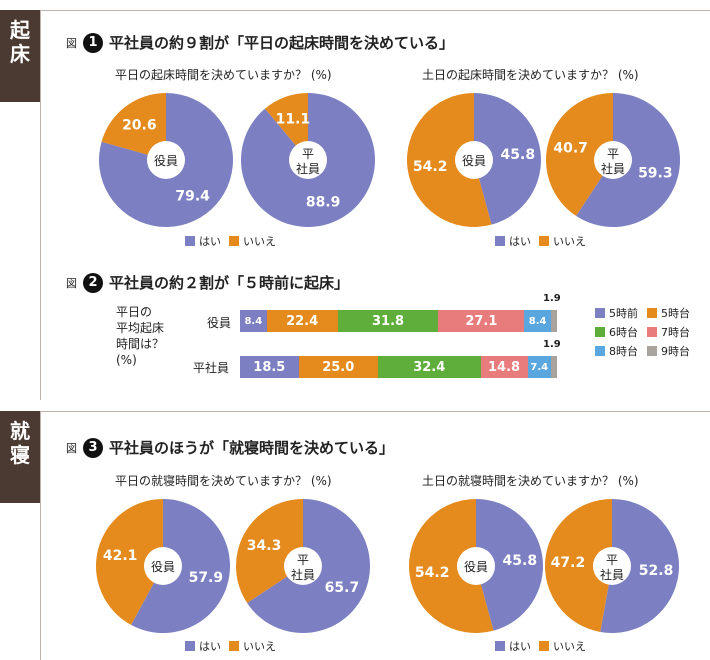  I want to click on pie-value-label: 47.2, so click(568, 563).